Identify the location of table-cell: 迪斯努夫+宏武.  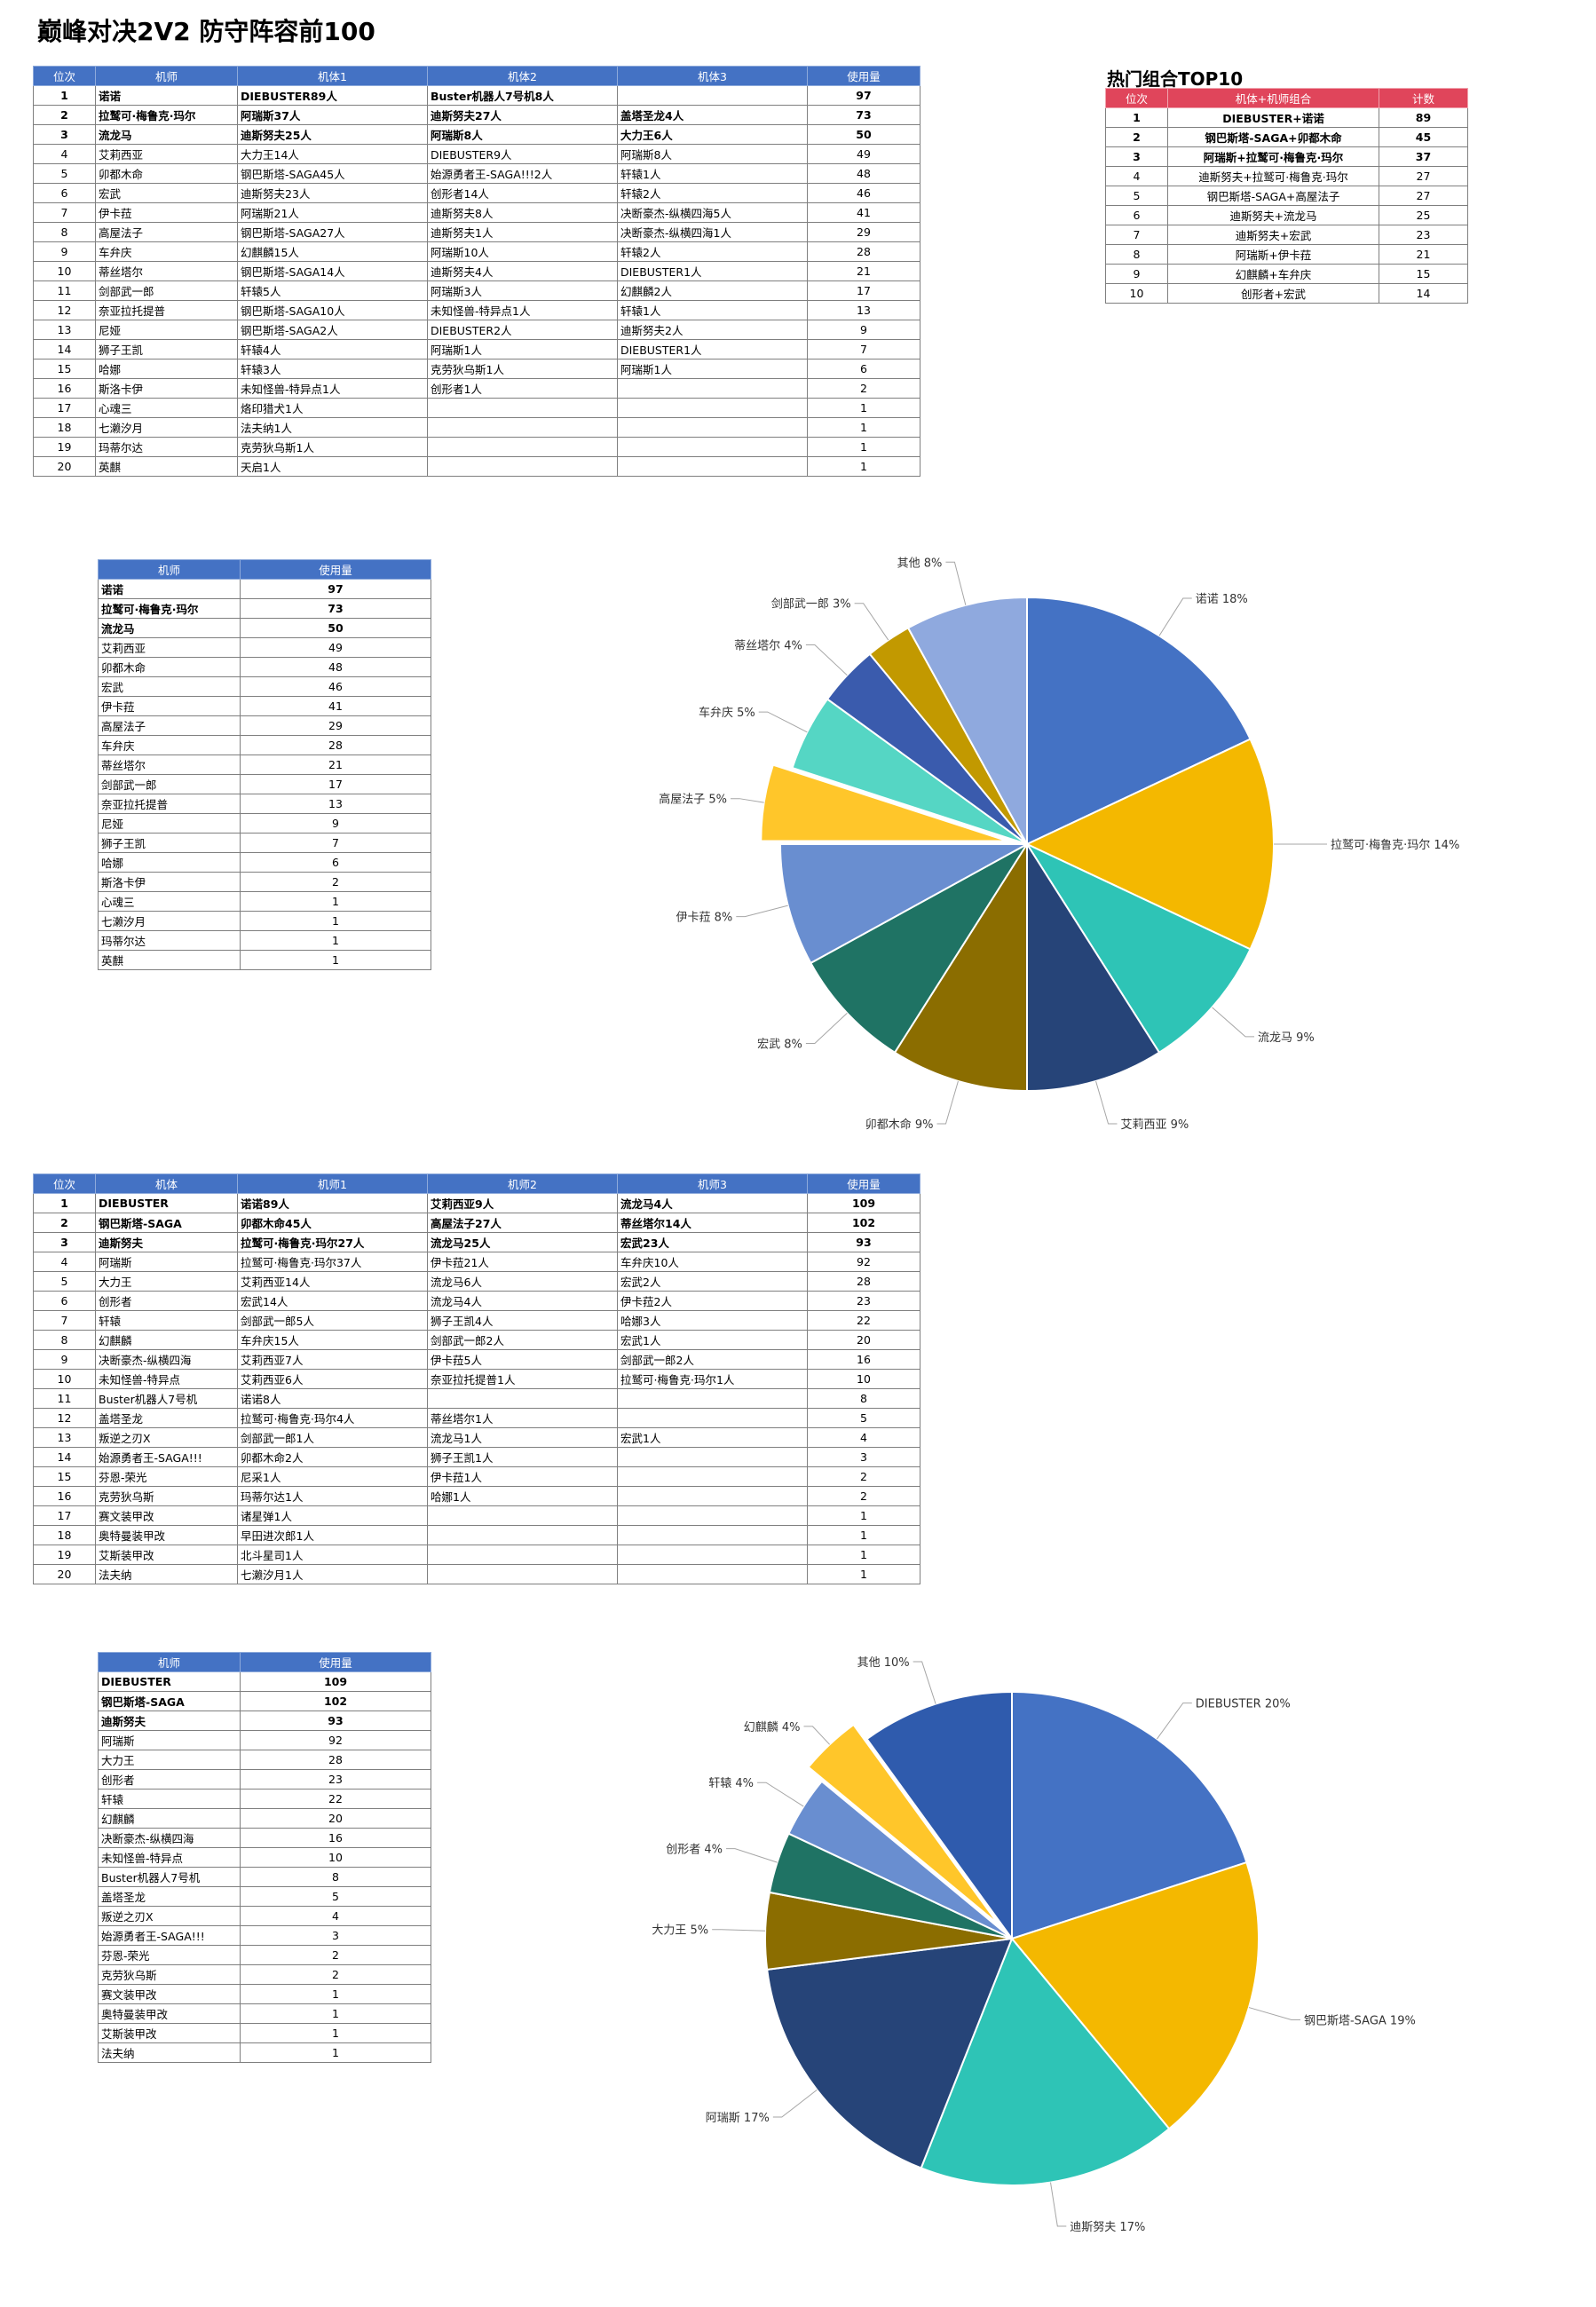
(1273, 235).